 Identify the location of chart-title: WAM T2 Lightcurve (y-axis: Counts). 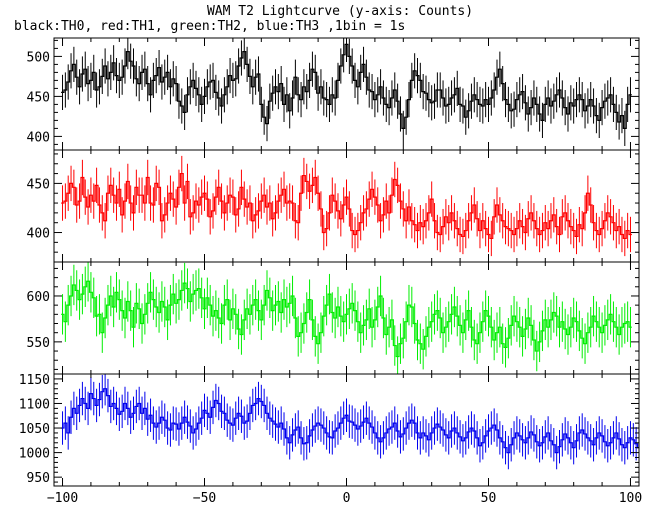
(340, 11).